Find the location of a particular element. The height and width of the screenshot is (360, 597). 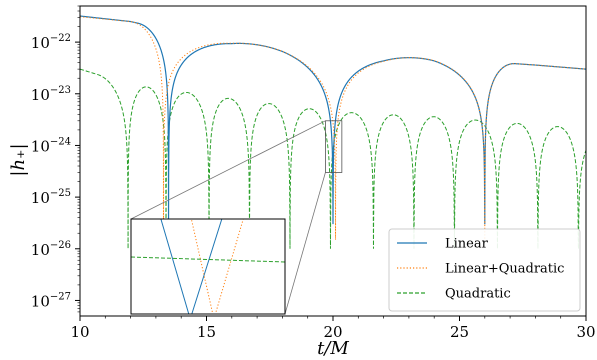

inset-series-layer is located at coordinates (208, 266).